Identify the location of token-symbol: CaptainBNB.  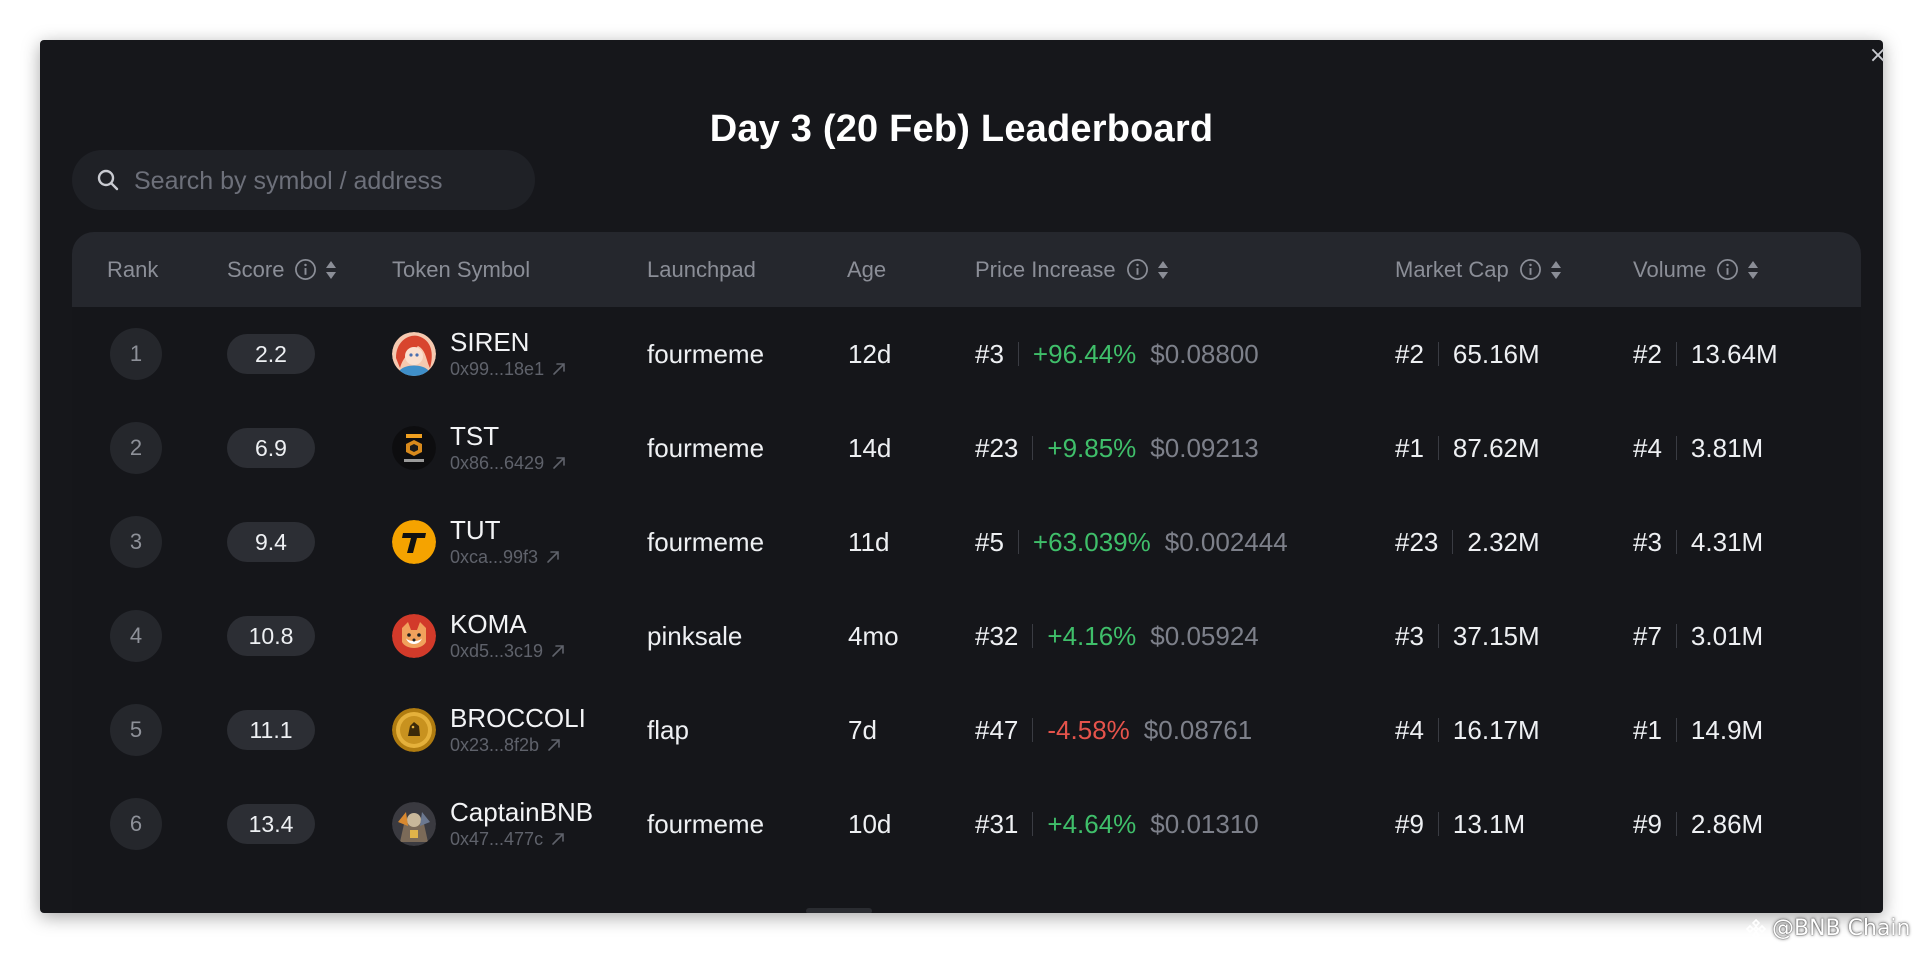
(522, 812).